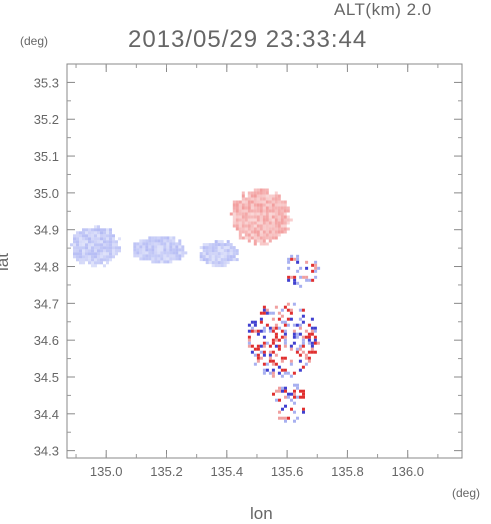  What do you see at coordinates (46, 303) in the screenshot?
I see `y-tick-label-4: 34.7` at bounding box center [46, 303].